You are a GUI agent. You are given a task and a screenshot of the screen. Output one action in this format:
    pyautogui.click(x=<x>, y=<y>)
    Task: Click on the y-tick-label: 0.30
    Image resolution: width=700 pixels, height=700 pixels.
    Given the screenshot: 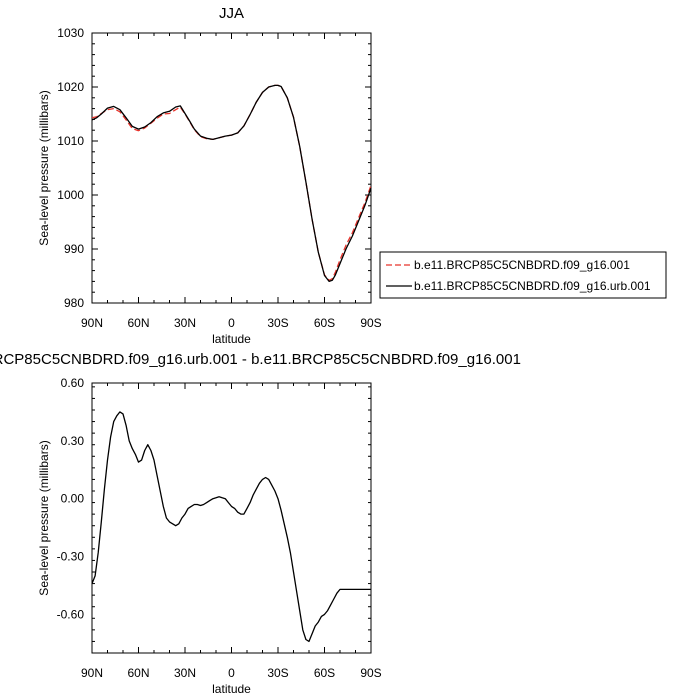 What is the action you would take?
    pyautogui.click(x=73, y=441)
    